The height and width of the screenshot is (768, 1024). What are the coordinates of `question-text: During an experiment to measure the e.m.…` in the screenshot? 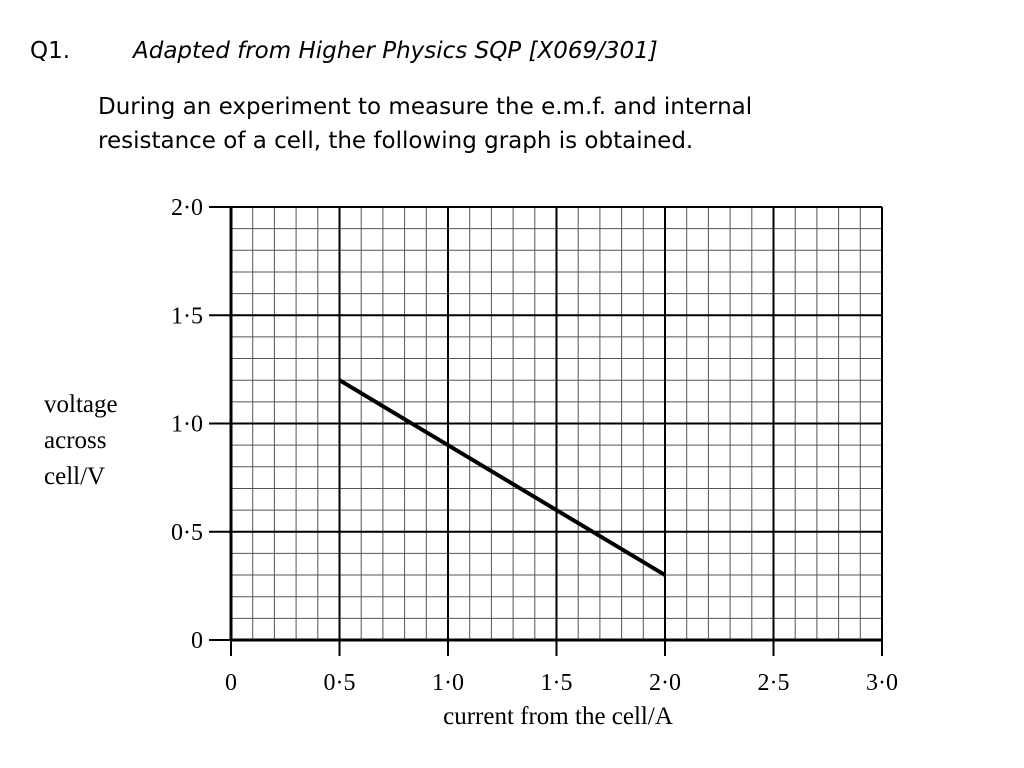 It's located at (498, 124).